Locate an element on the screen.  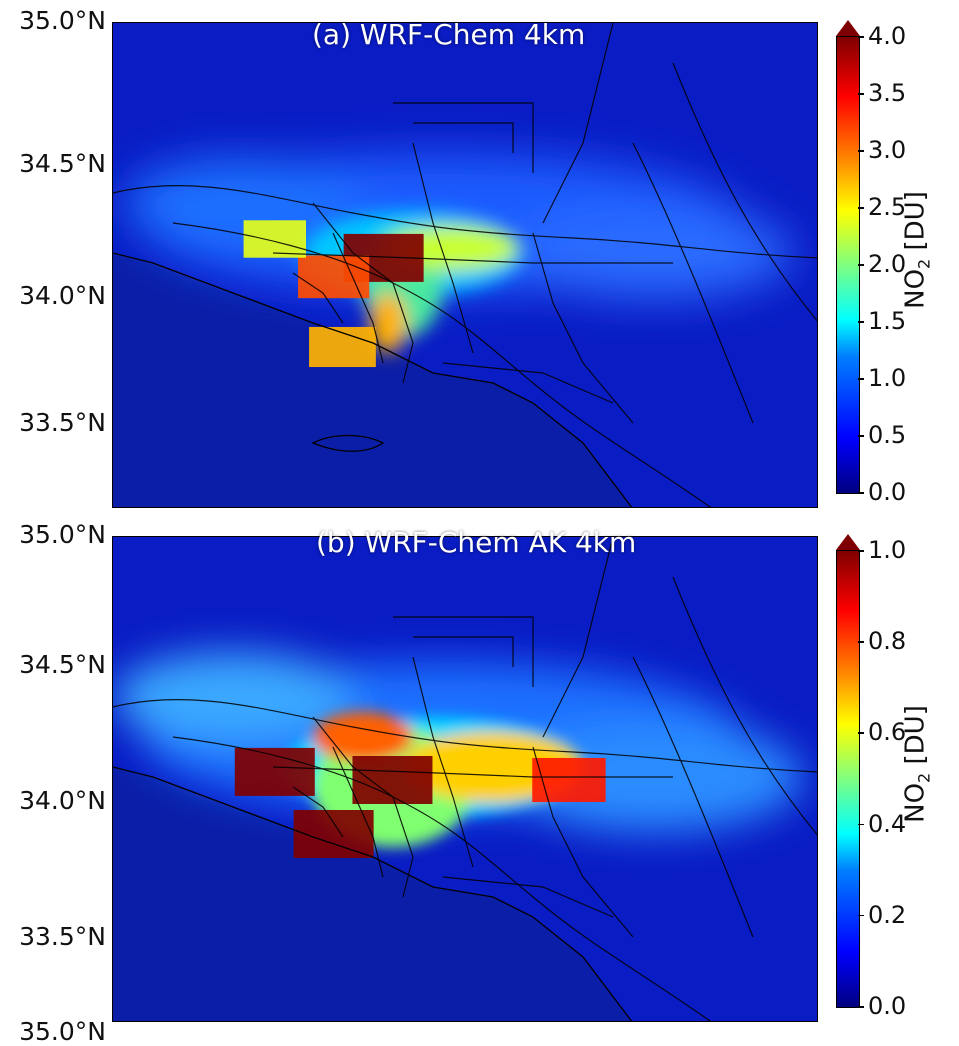
colorbar-a is located at coordinates (848, 265).